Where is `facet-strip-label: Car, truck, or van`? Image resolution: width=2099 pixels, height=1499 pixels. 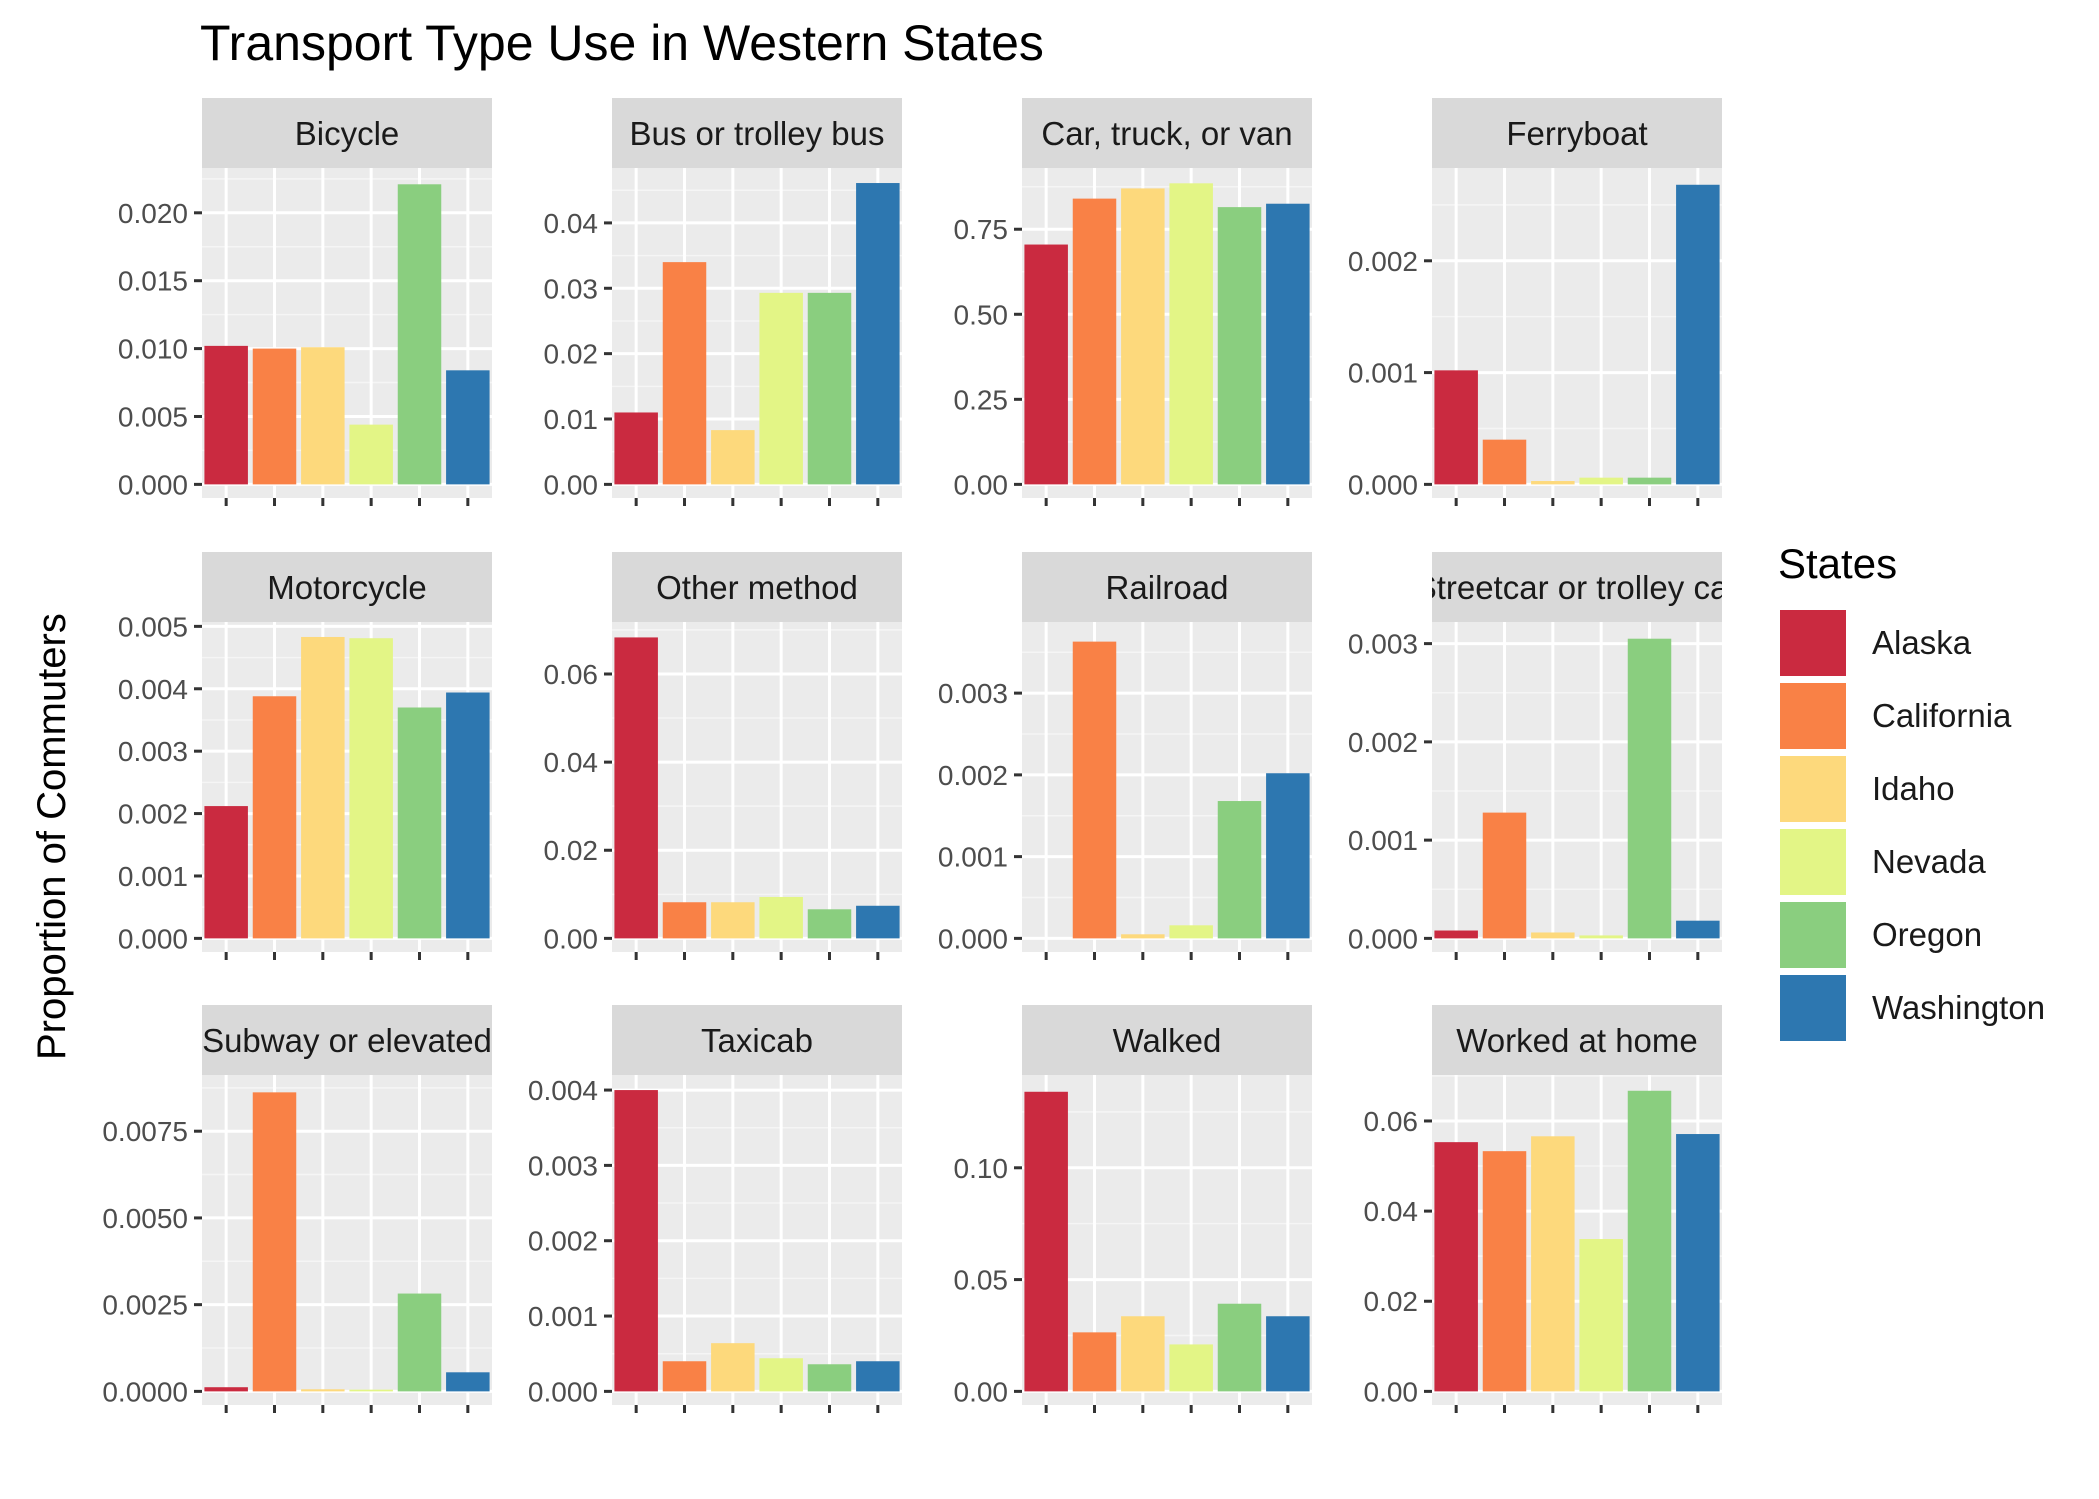 facet-strip-label: Car, truck, or van is located at coordinates (1166, 133).